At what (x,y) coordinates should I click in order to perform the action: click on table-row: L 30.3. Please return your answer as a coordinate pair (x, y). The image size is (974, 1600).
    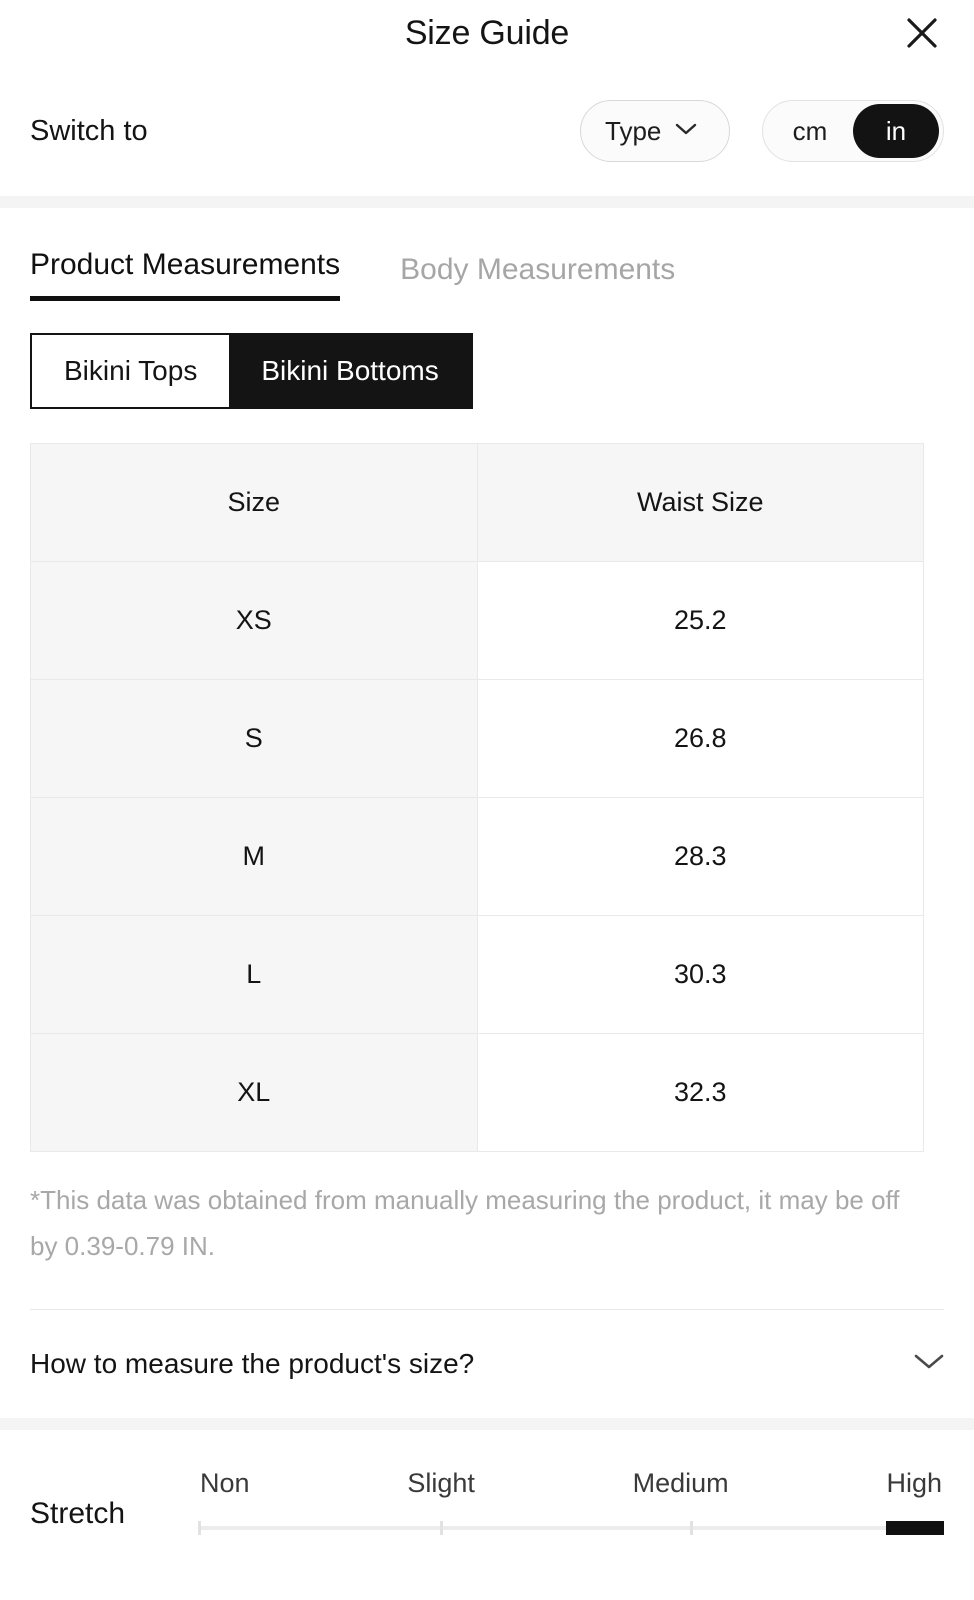
    Looking at the image, I should click on (477, 974).